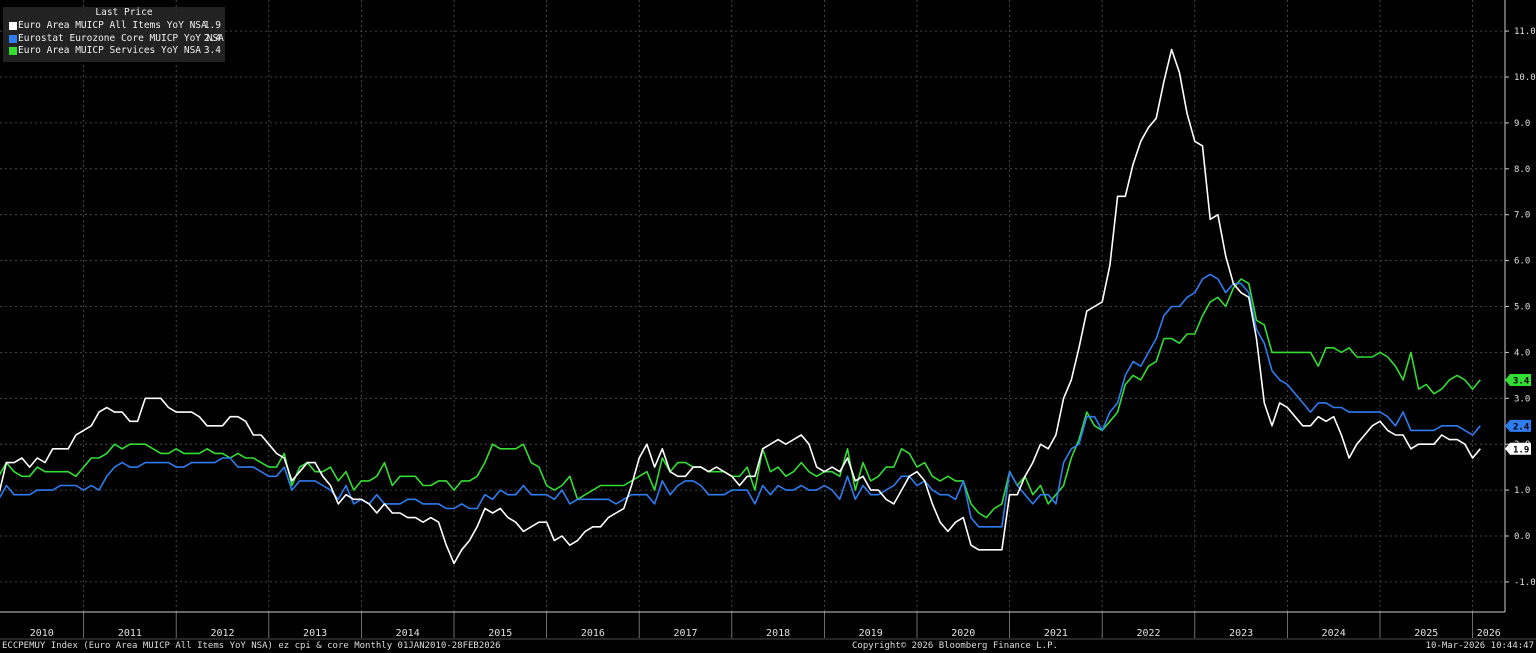 The image size is (1536, 653). What do you see at coordinates (1521, 427) in the screenshot?
I see `last-value-tag-core-text: 2.4` at bounding box center [1521, 427].